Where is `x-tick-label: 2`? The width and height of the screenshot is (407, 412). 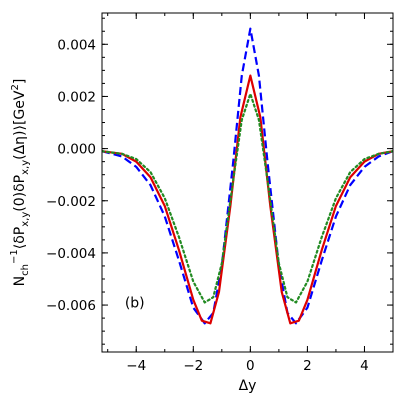
x-tick-label: 2 is located at coordinates (307, 366).